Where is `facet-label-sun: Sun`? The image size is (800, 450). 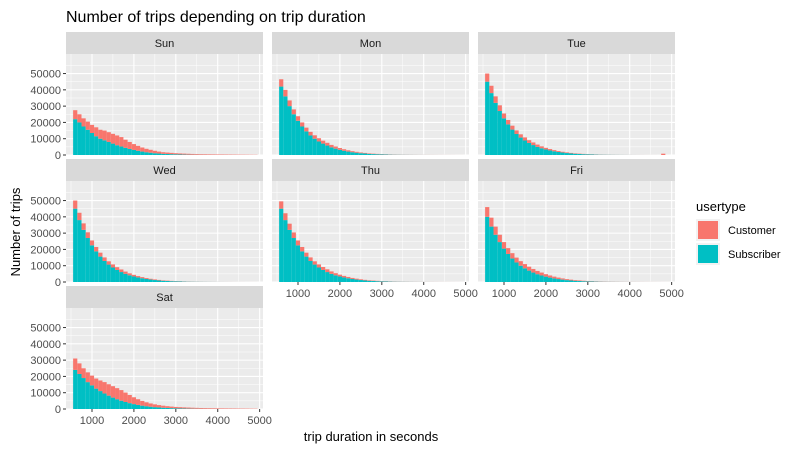
facet-label-sun: Sun is located at coordinates (165, 44).